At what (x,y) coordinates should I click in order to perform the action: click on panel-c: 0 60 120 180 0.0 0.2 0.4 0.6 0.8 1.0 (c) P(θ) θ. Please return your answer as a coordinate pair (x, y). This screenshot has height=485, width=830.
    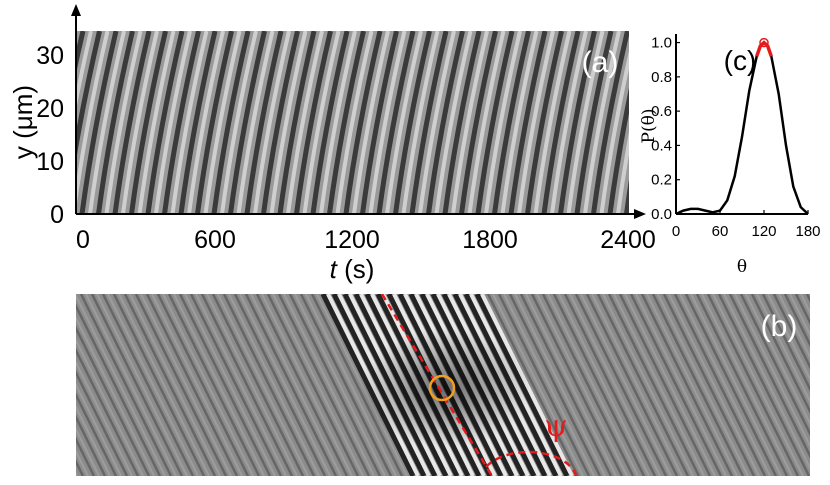
    Looking at the image, I should click on (730, 155).